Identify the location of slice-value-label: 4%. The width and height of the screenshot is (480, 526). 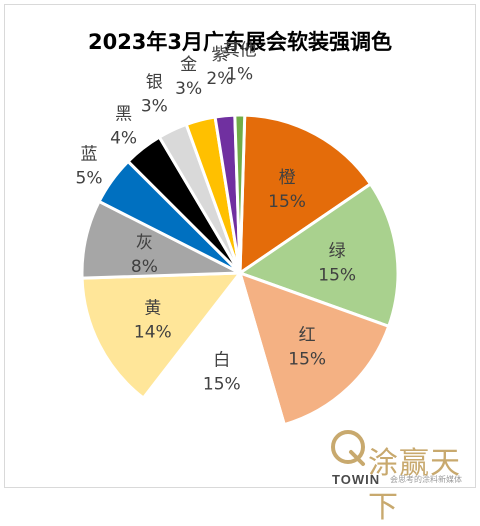
(123, 138).